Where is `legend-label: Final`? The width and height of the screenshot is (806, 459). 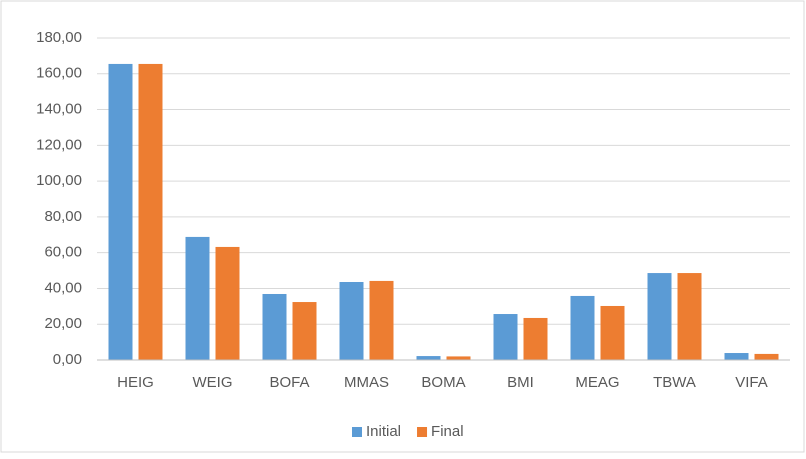 legend-label: Final is located at coordinates (447, 431).